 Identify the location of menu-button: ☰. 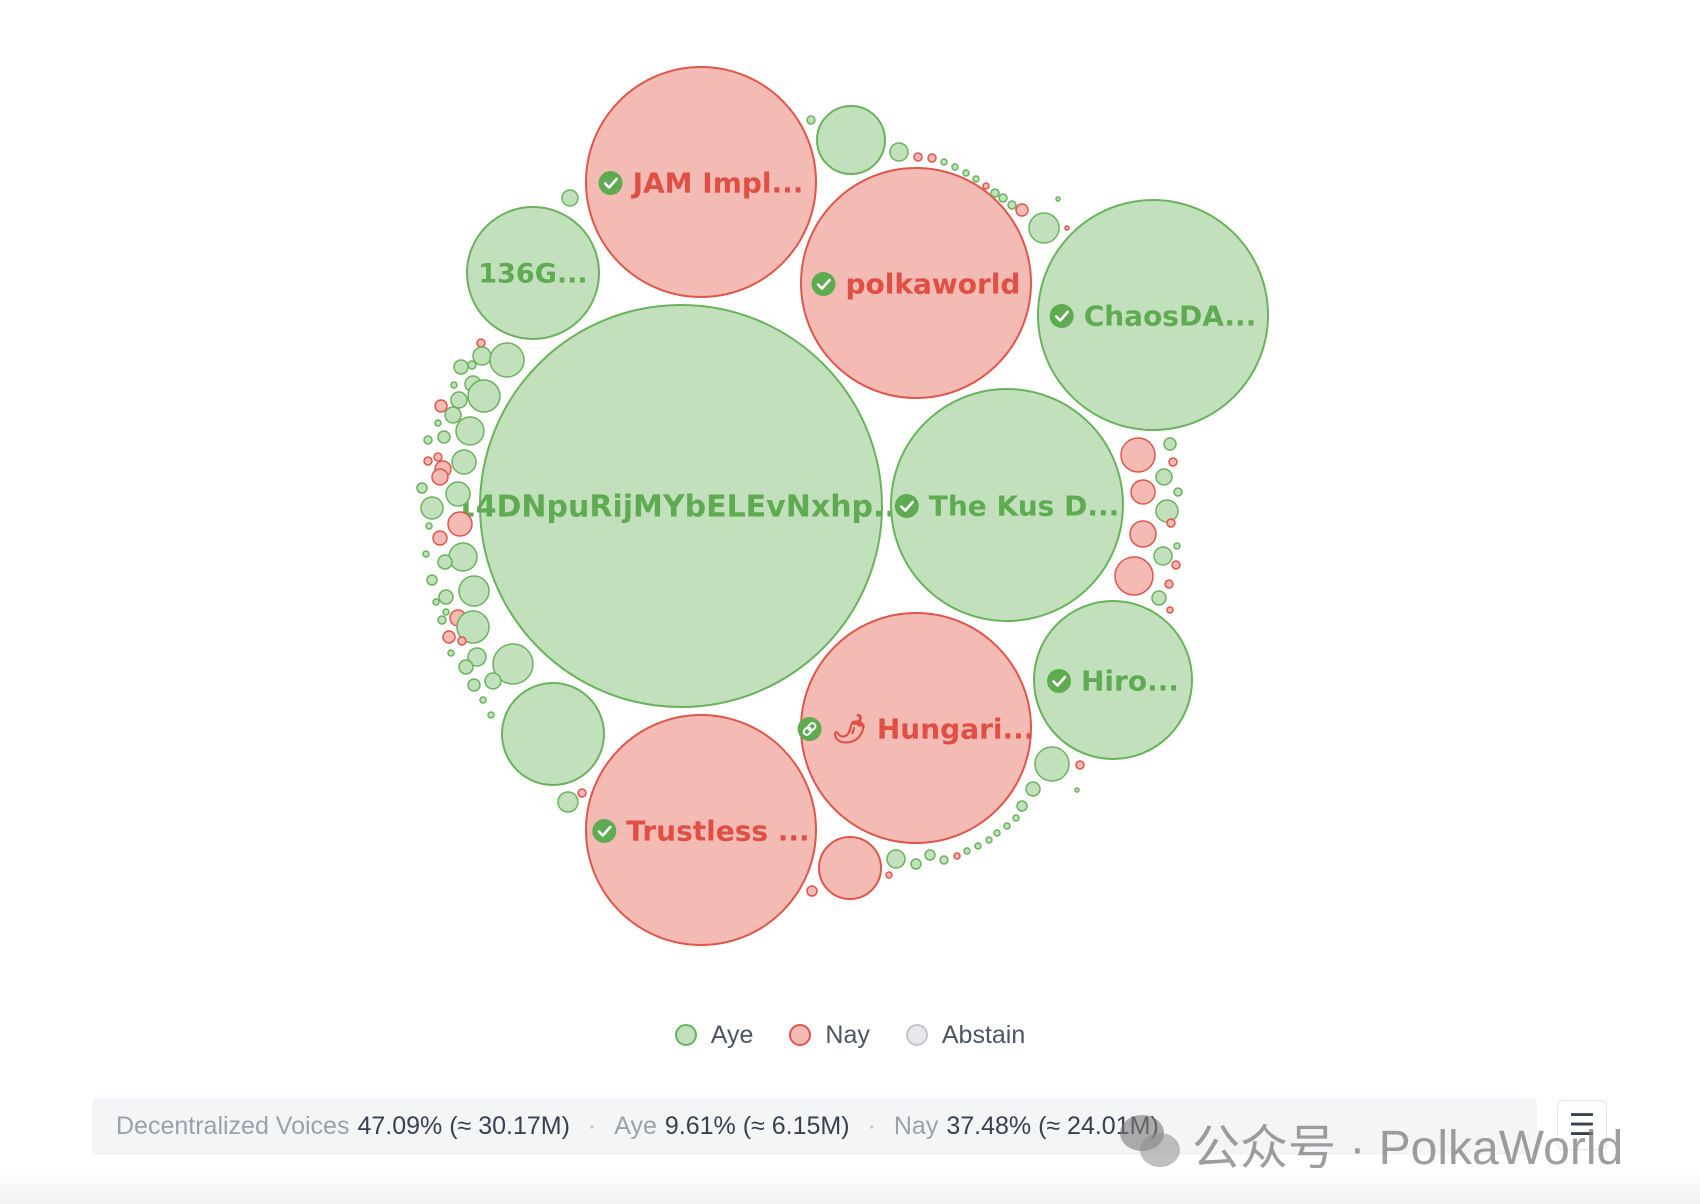
(1582, 1125).